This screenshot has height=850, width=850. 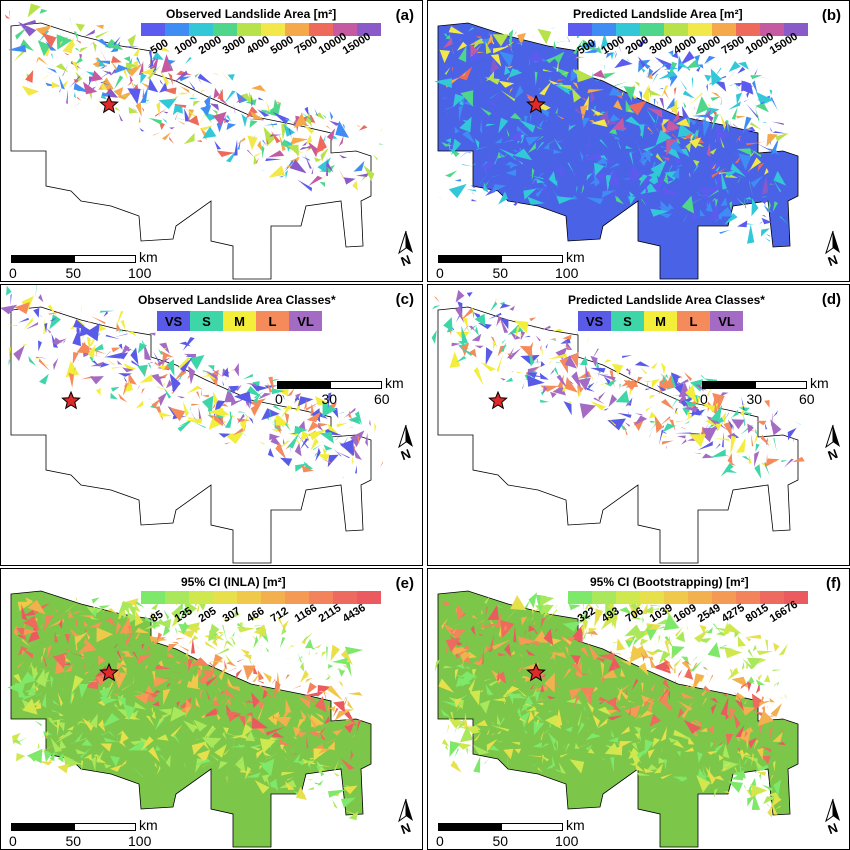 I want to click on north-arrow-icon: N, so click(x=833, y=249).